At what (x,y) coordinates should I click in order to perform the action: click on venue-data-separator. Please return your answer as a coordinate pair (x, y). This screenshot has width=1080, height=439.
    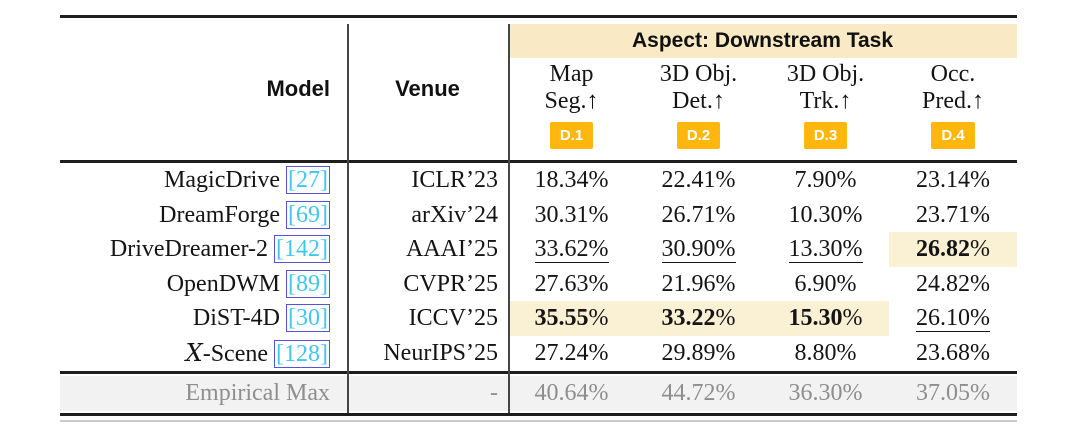
    Looking at the image, I should click on (509, 218).